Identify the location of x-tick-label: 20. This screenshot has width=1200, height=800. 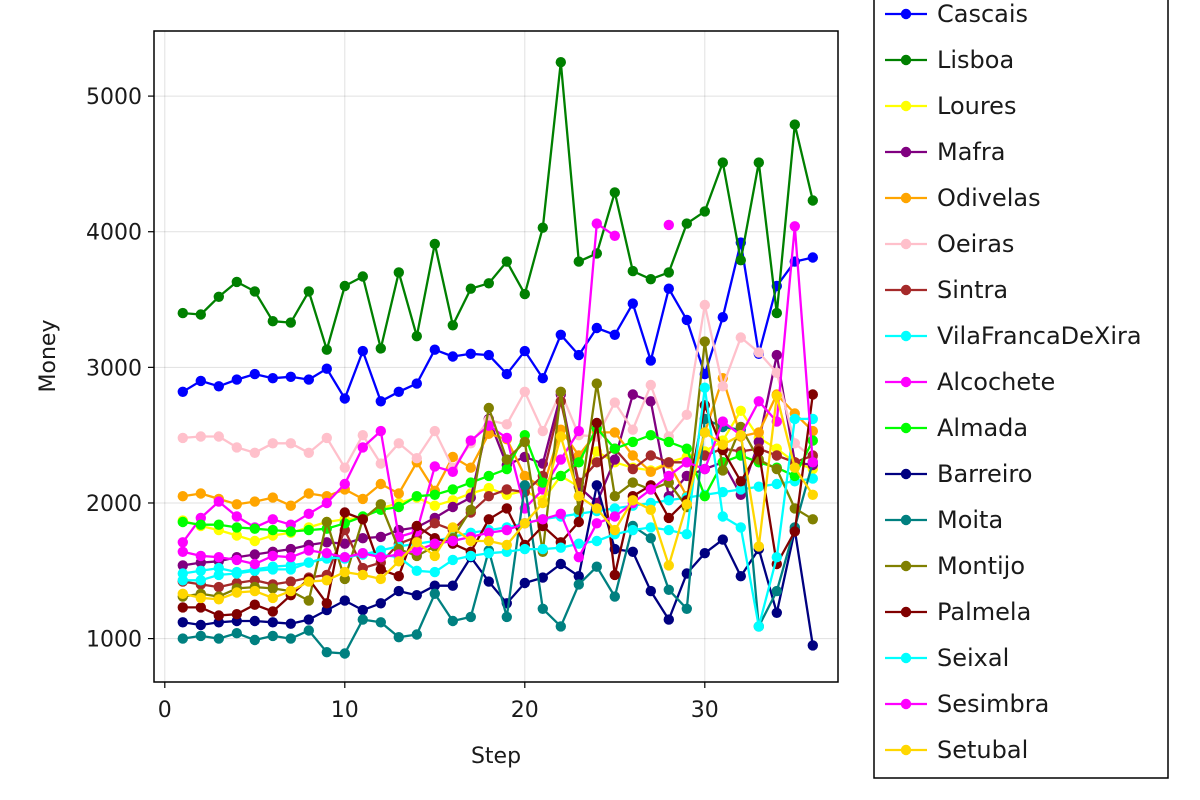
(525, 710).